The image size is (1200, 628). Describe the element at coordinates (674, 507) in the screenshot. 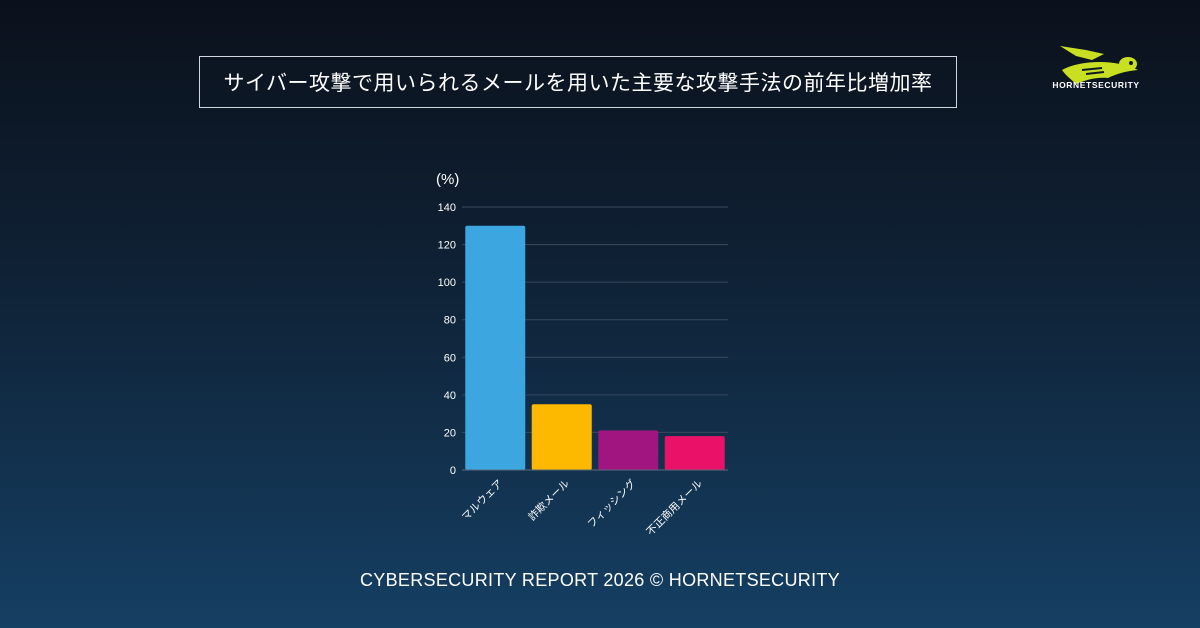

I see `x-category-label: 不正商用メール` at that location.